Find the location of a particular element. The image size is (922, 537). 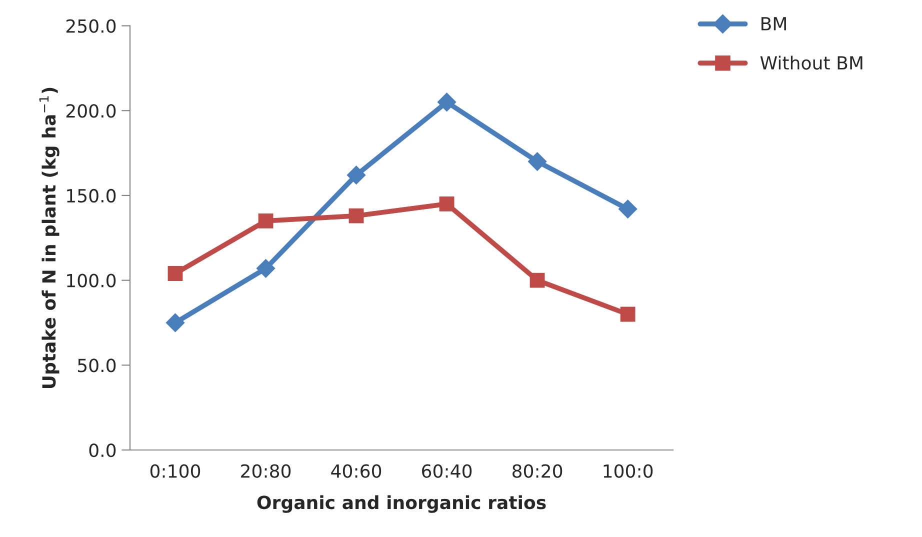

y-axis-title: Uptake of N in plant (kg ha$^{−1}$) is located at coordinates (49, 238).